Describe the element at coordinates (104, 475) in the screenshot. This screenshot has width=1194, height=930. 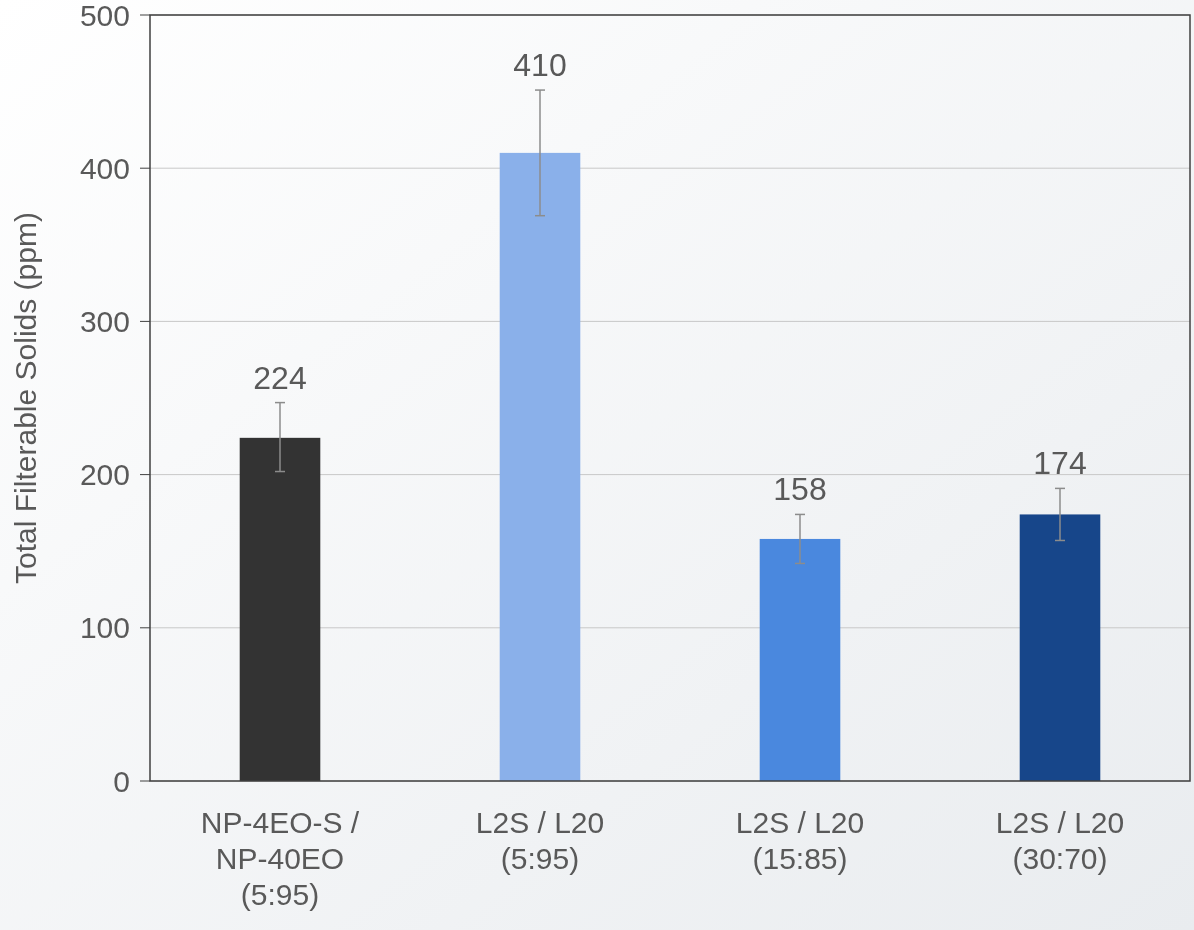
I see `y-tick-label: 200` at that location.